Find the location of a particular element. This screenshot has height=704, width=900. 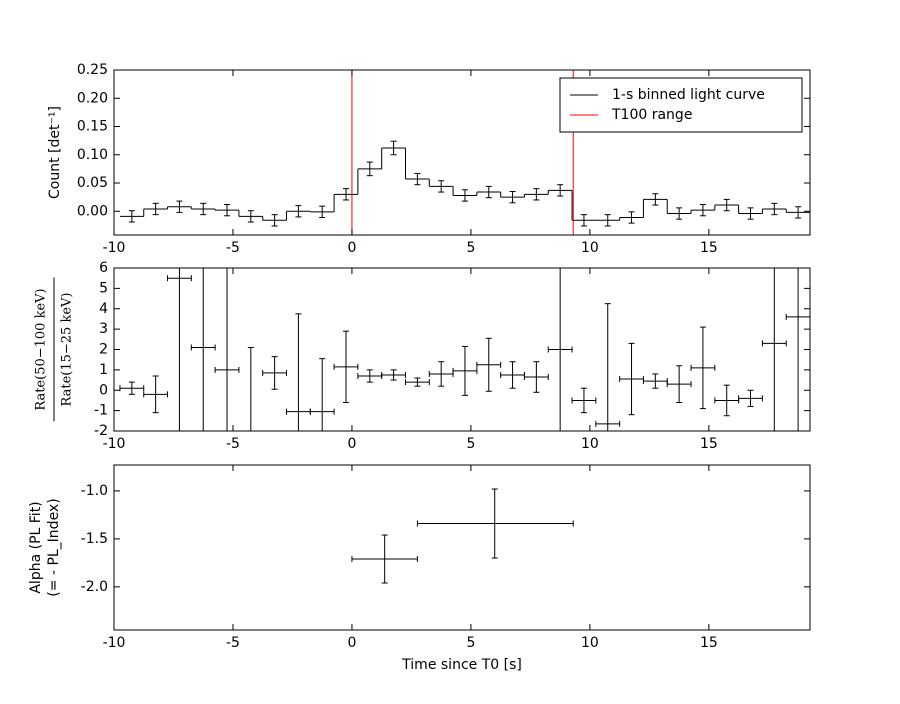

legend-label: T100 range is located at coordinates (651, 115).